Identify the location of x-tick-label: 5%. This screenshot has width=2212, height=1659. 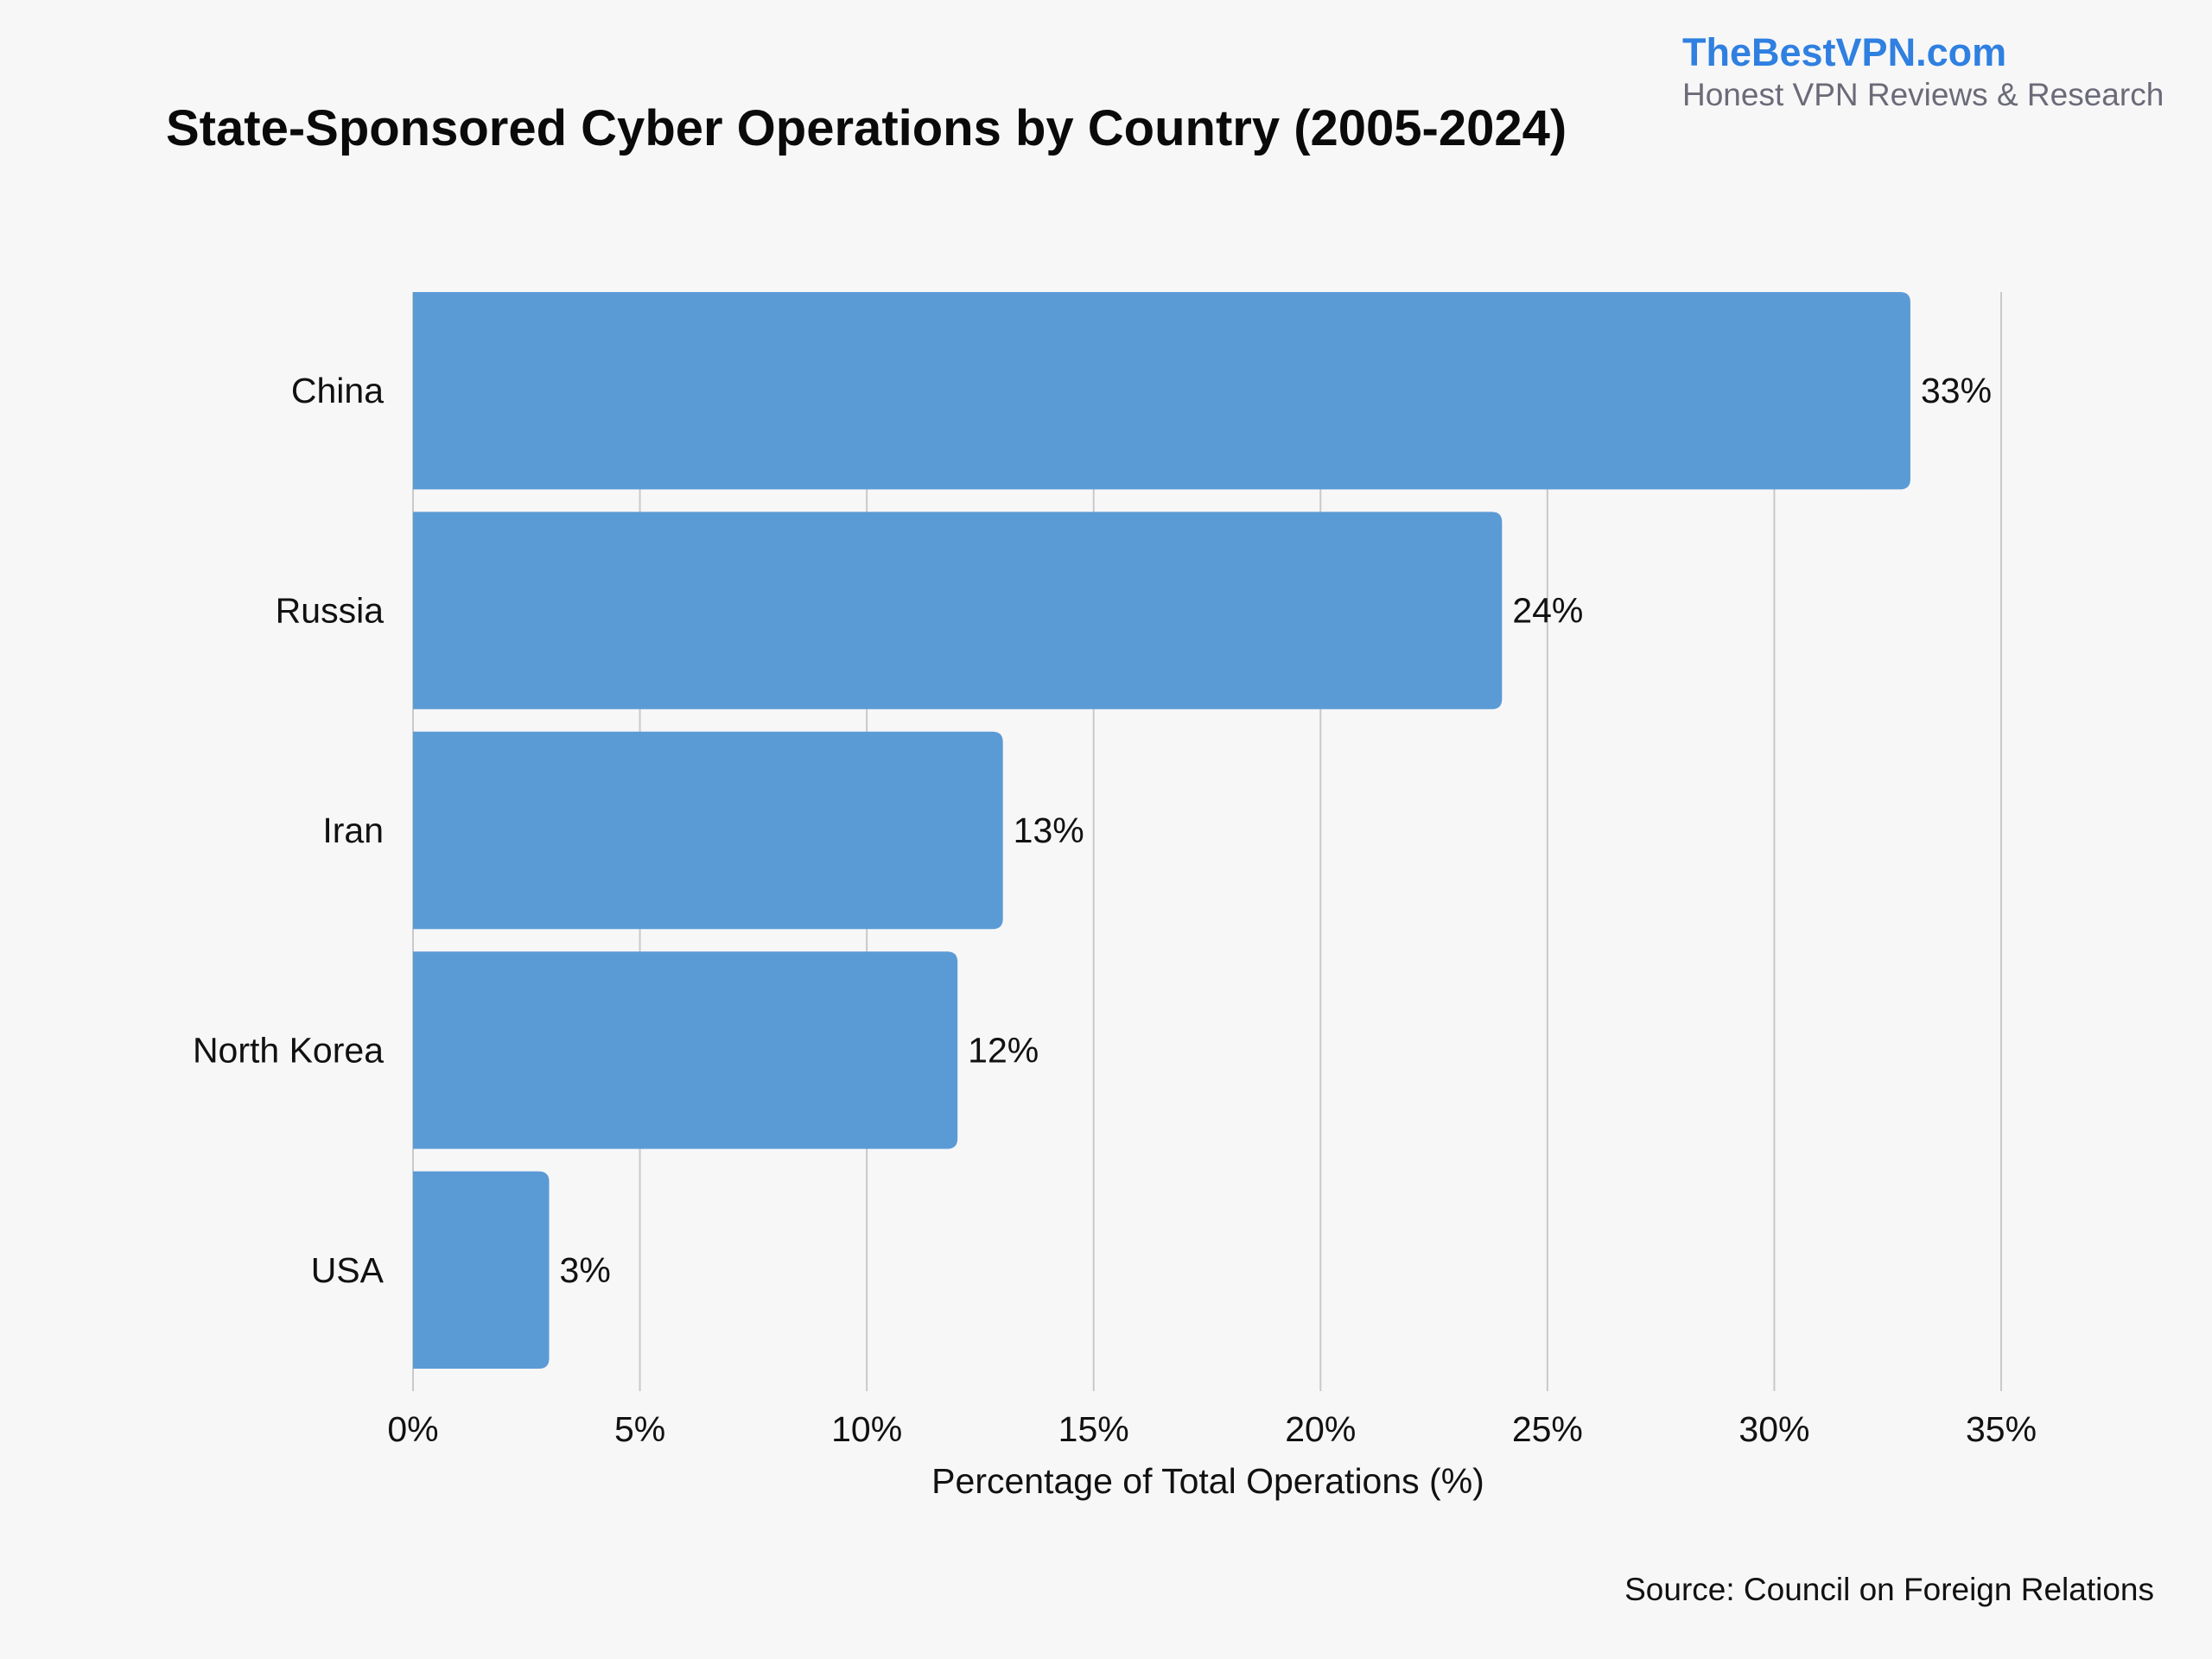
(639, 1429).